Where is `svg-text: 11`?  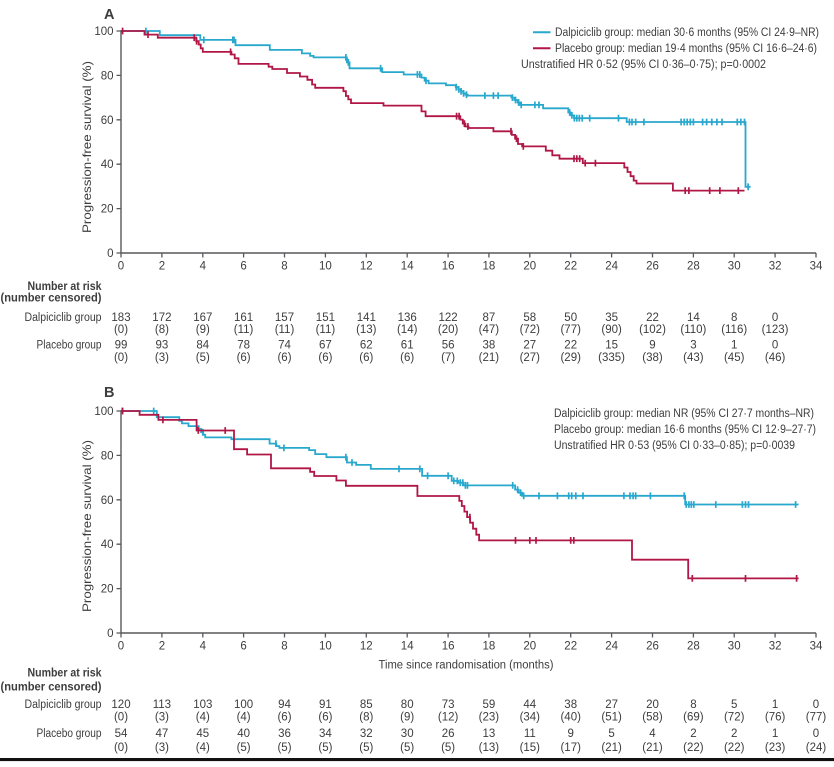 svg-text: 11 is located at coordinates (530, 734).